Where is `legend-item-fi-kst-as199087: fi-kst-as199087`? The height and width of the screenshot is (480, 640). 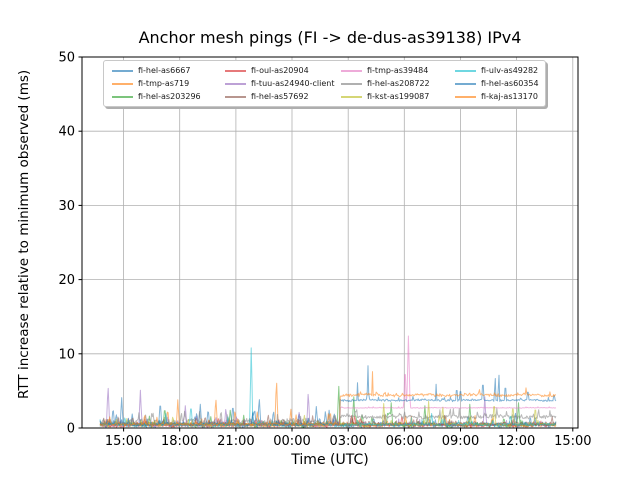 legend-item-fi-kst-as199087: fi-kst-as199087 is located at coordinates (385, 97).